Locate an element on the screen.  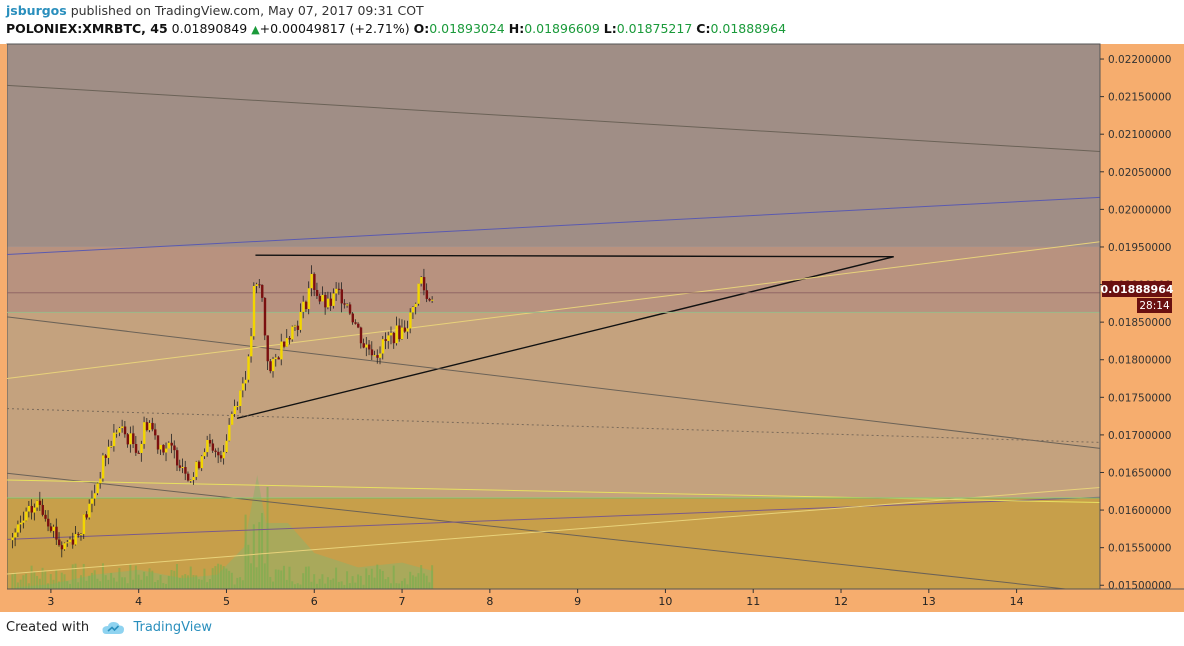
tradingview-cloud-icon is located at coordinates (113, 628).